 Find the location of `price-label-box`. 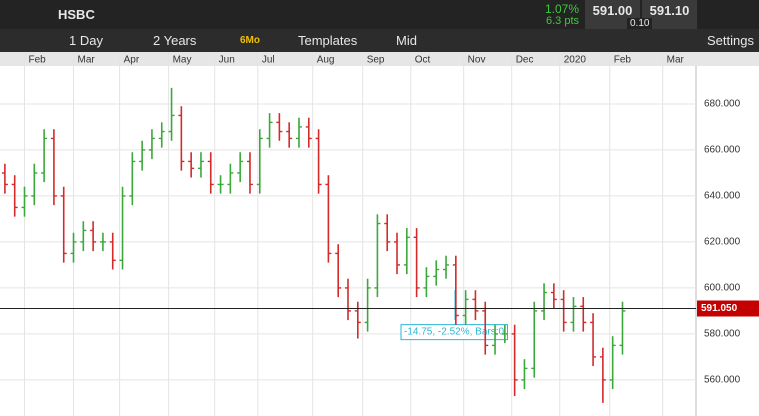

price-label-box is located at coordinates (728, 308).